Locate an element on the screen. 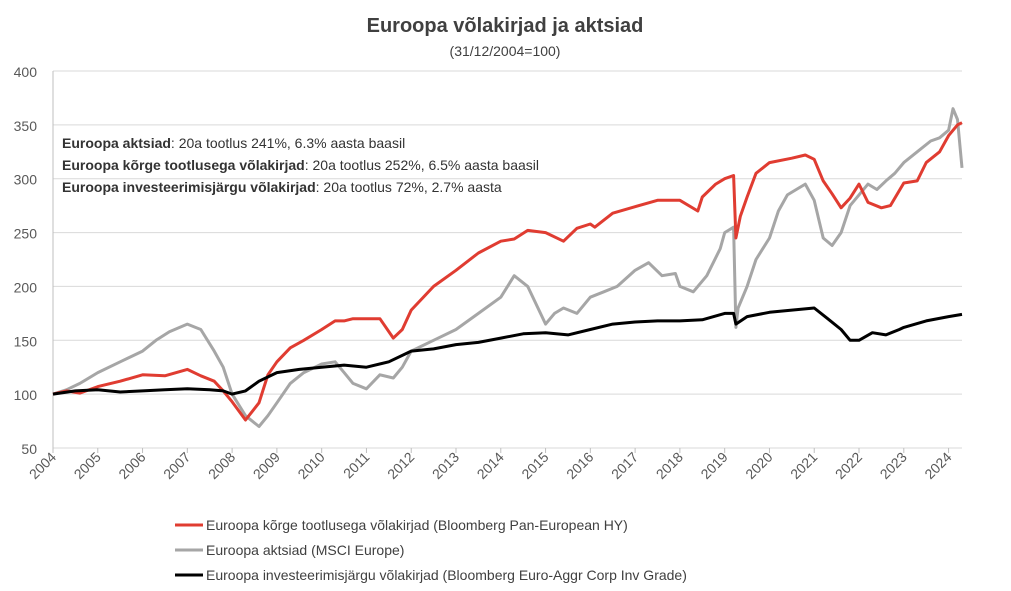  annotation-bold-2: Euroopa investeerimisjärgu võlakirjad is located at coordinates (189, 187).